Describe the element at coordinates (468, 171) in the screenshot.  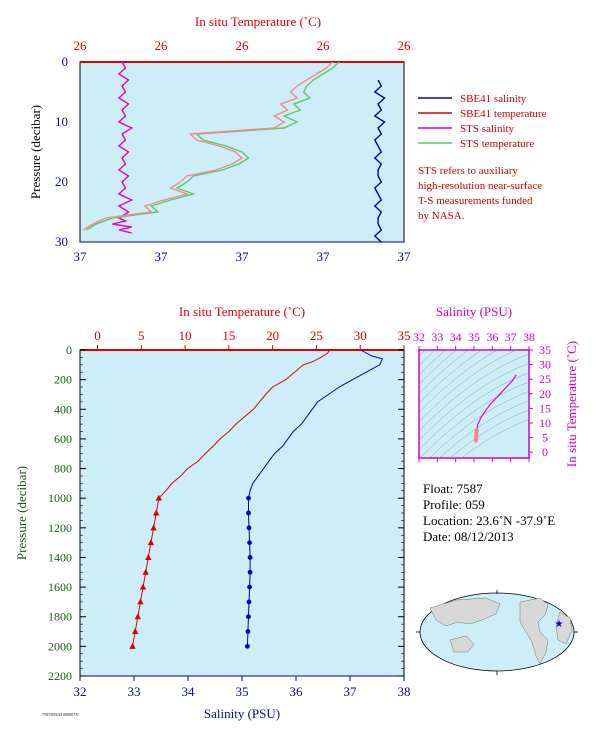
I see `sts-note-line: STS refers to auxiliary` at that location.